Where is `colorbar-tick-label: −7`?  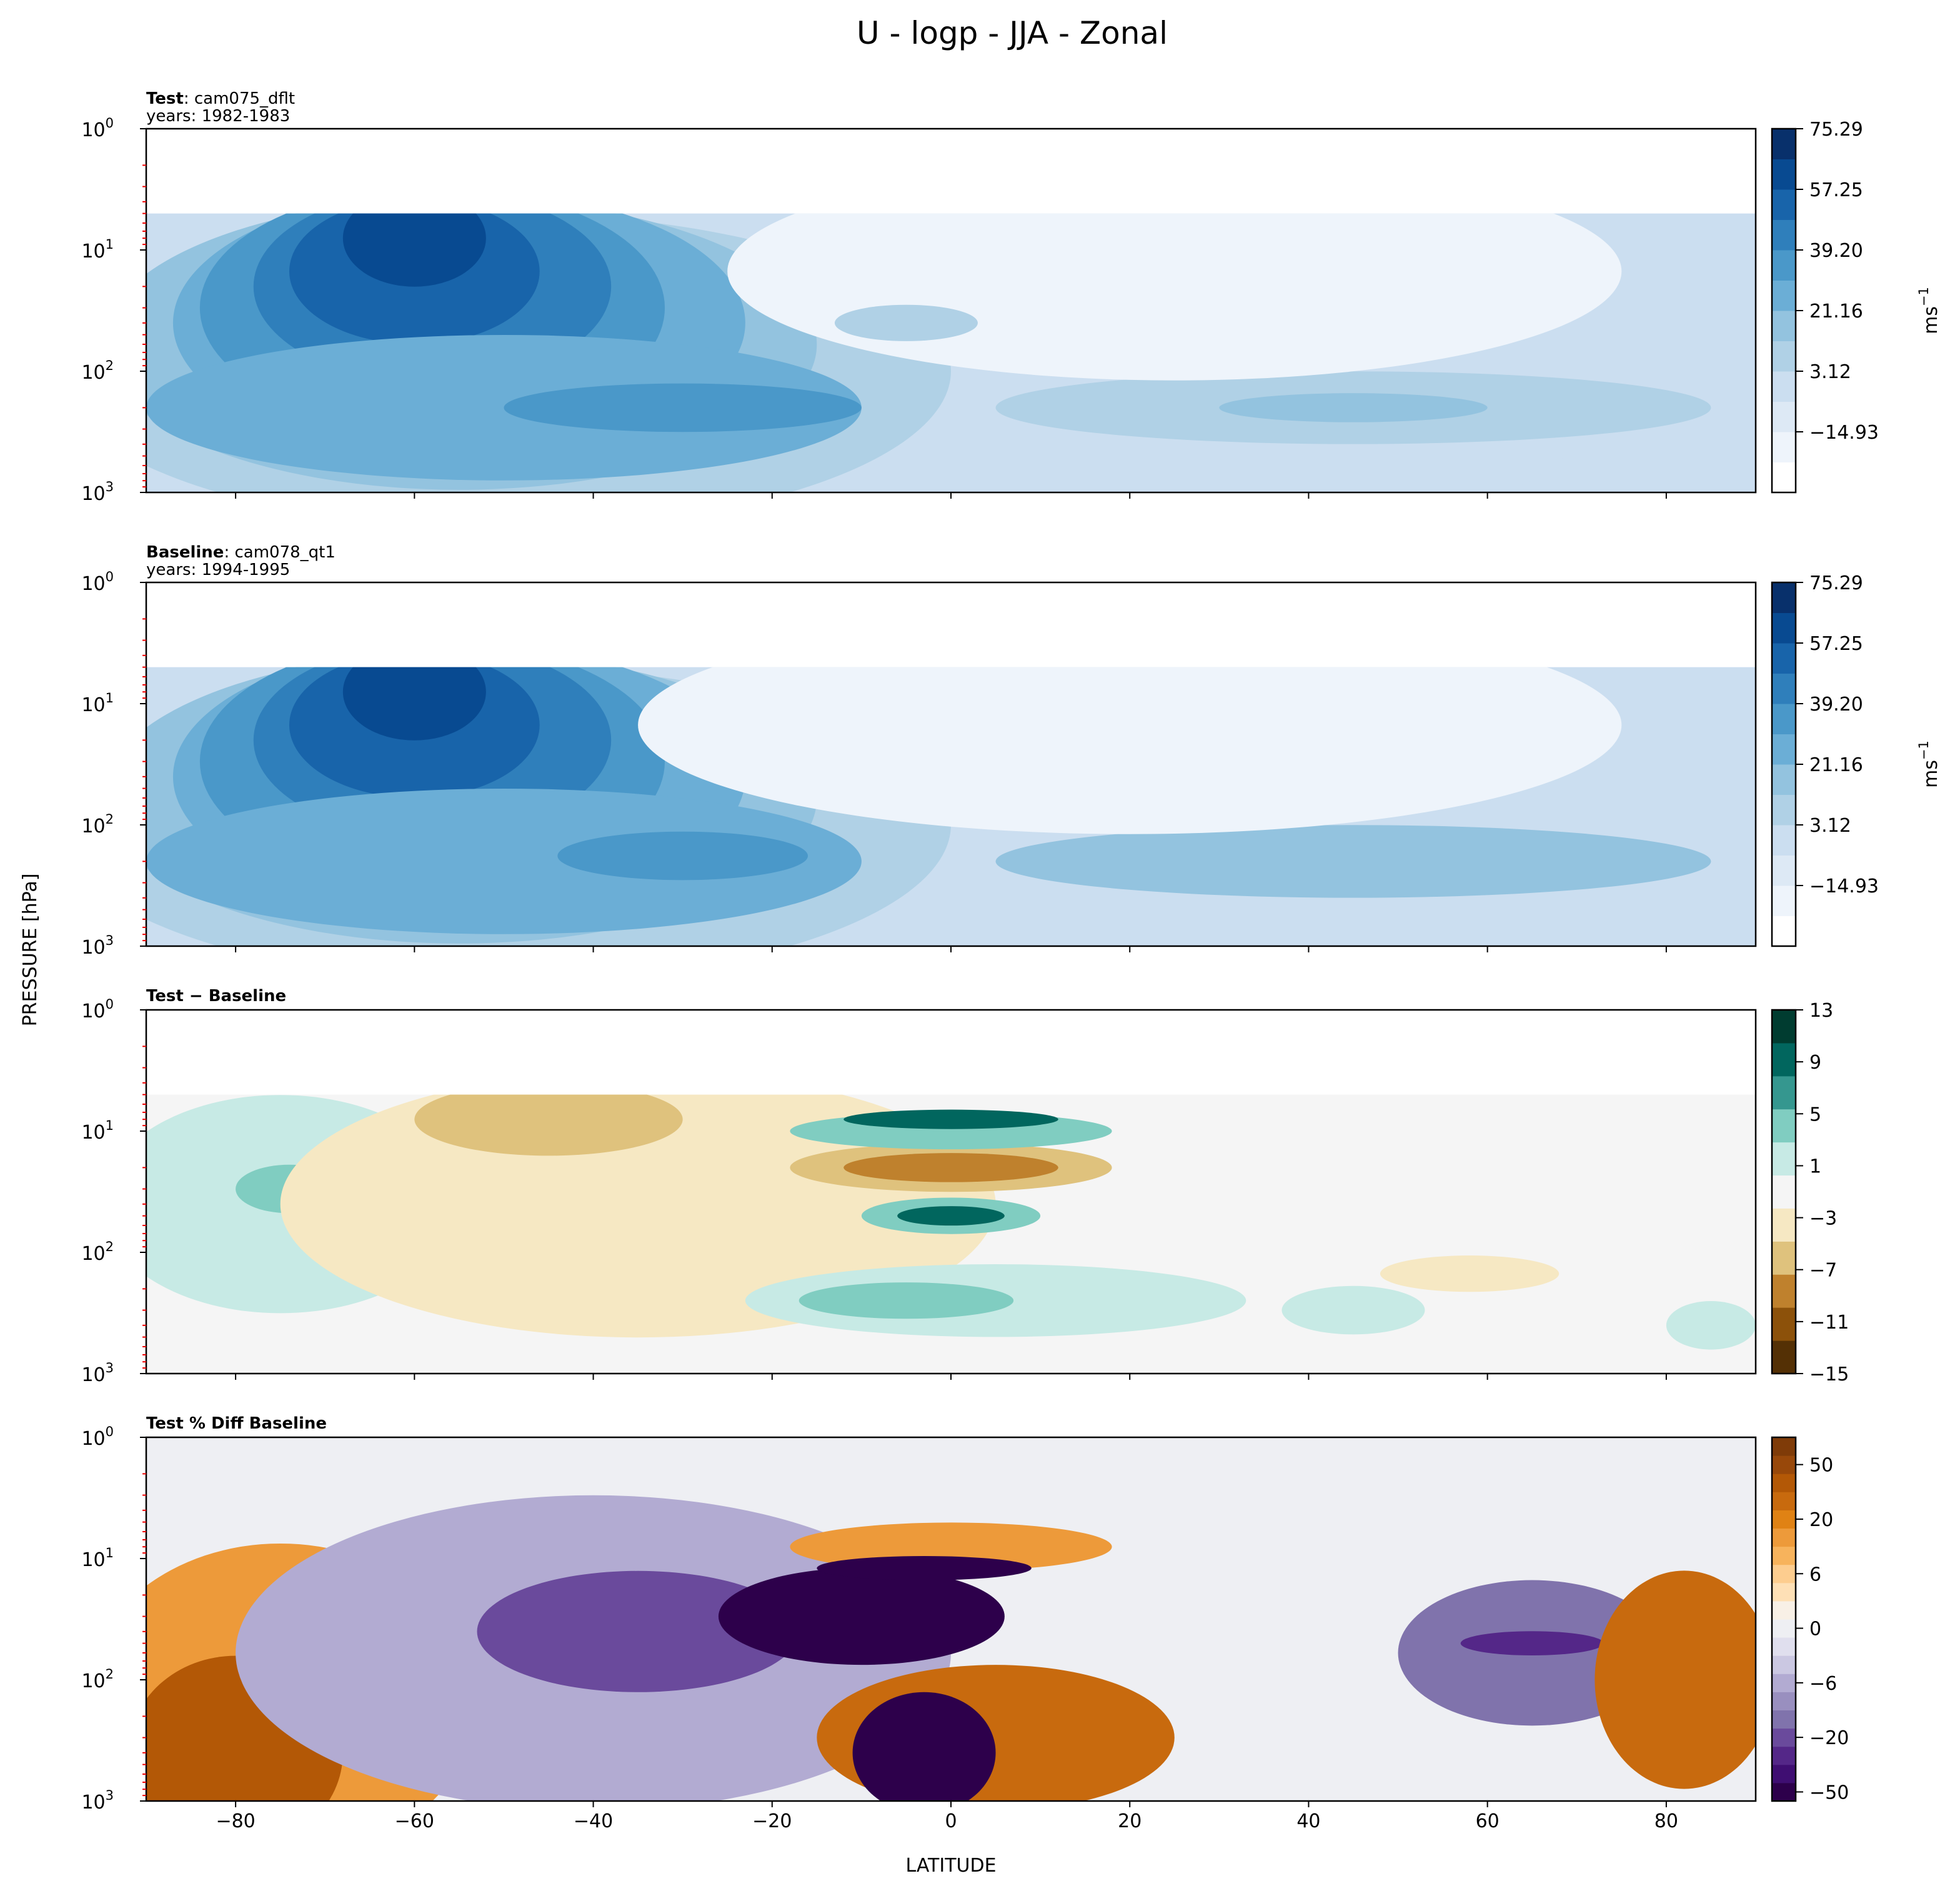
colorbar-tick-label: −7 is located at coordinates (1823, 1271).